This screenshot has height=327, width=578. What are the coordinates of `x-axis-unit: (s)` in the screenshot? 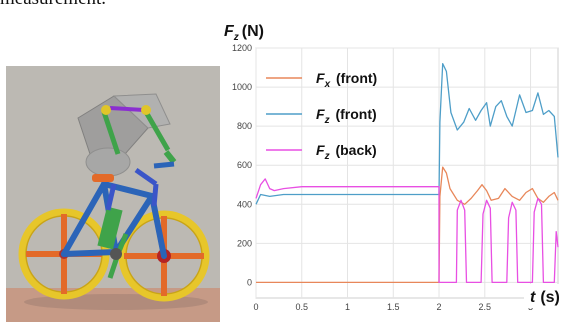 It's located at (550, 297).